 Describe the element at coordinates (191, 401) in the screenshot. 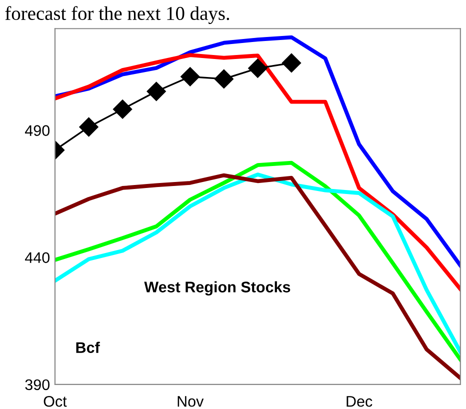

I see `x-tick-label: Nov` at that location.